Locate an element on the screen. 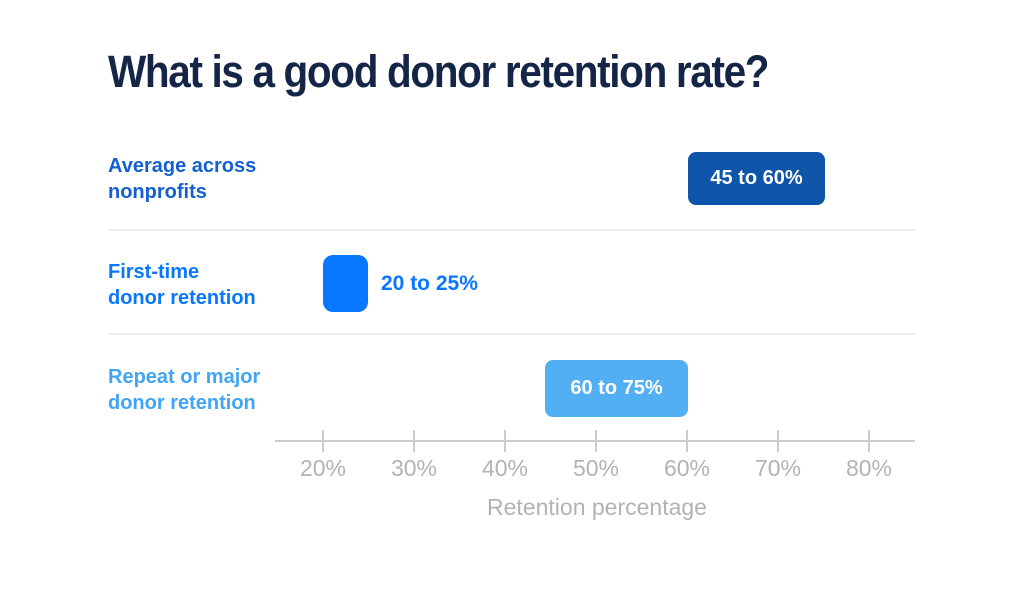 Image resolution: width=1024 pixels, height=595 pixels. x-axis-title: Retention percentage is located at coordinates (597, 507).